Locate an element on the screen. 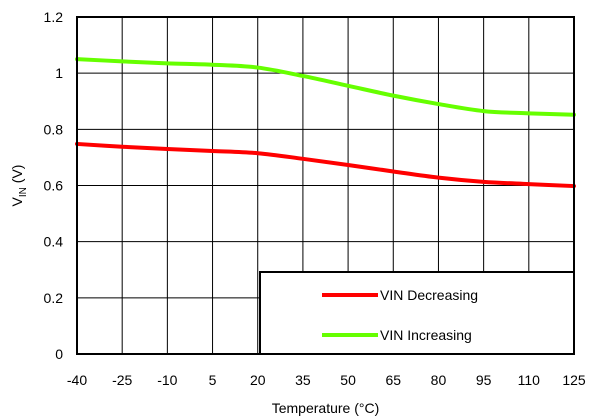  legend-label: VIN Decreasing is located at coordinates (429, 295).